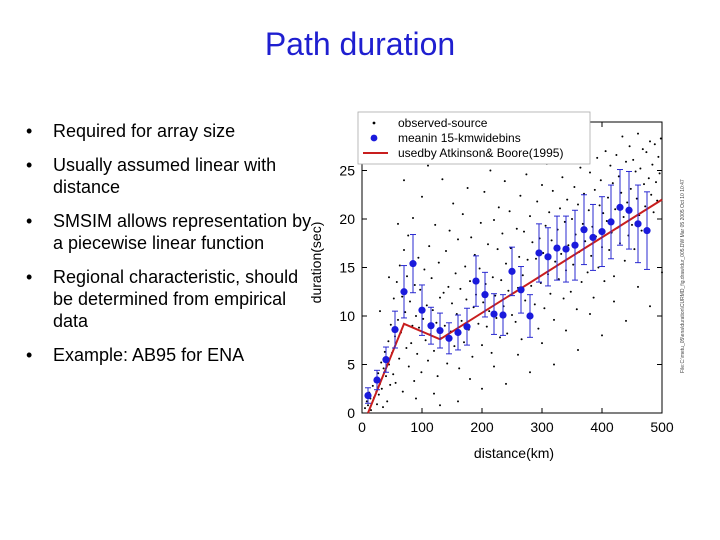 This screenshot has width=720, height=540. I want to click on legend-label: usedby Atkinson& Boore(1995), so click(480, 153).